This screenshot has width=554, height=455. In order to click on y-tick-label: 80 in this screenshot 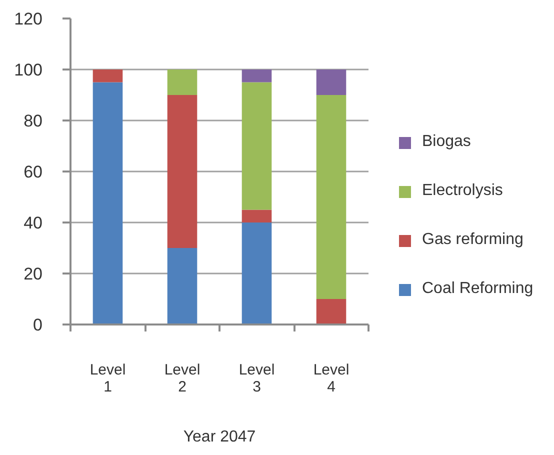, I will do `click(33, 121)`.